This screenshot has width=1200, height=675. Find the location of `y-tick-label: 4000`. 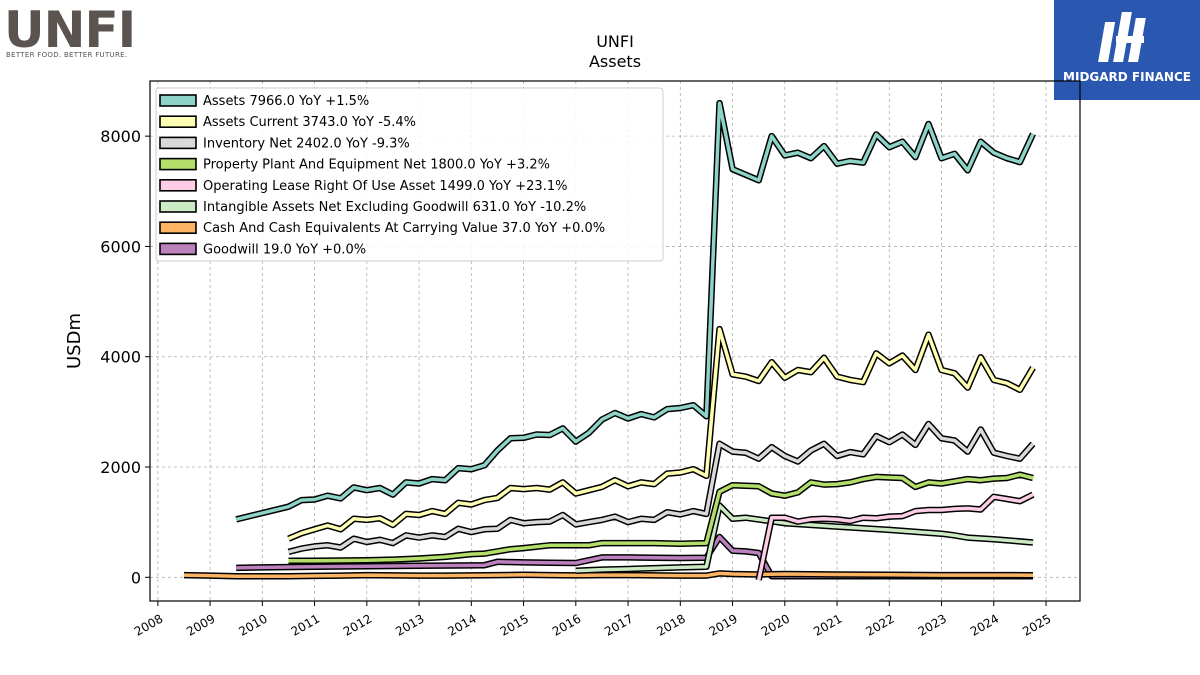

y-tick-label: 4000 is located at coordinates (120, 357).